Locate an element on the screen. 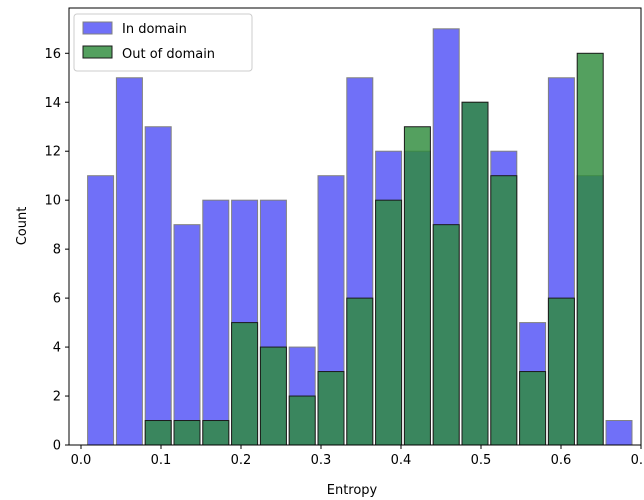 This screenshot has width=644, height=500. legend-label-out-of-domain: Out of domain is located at coordinates (168, 54).